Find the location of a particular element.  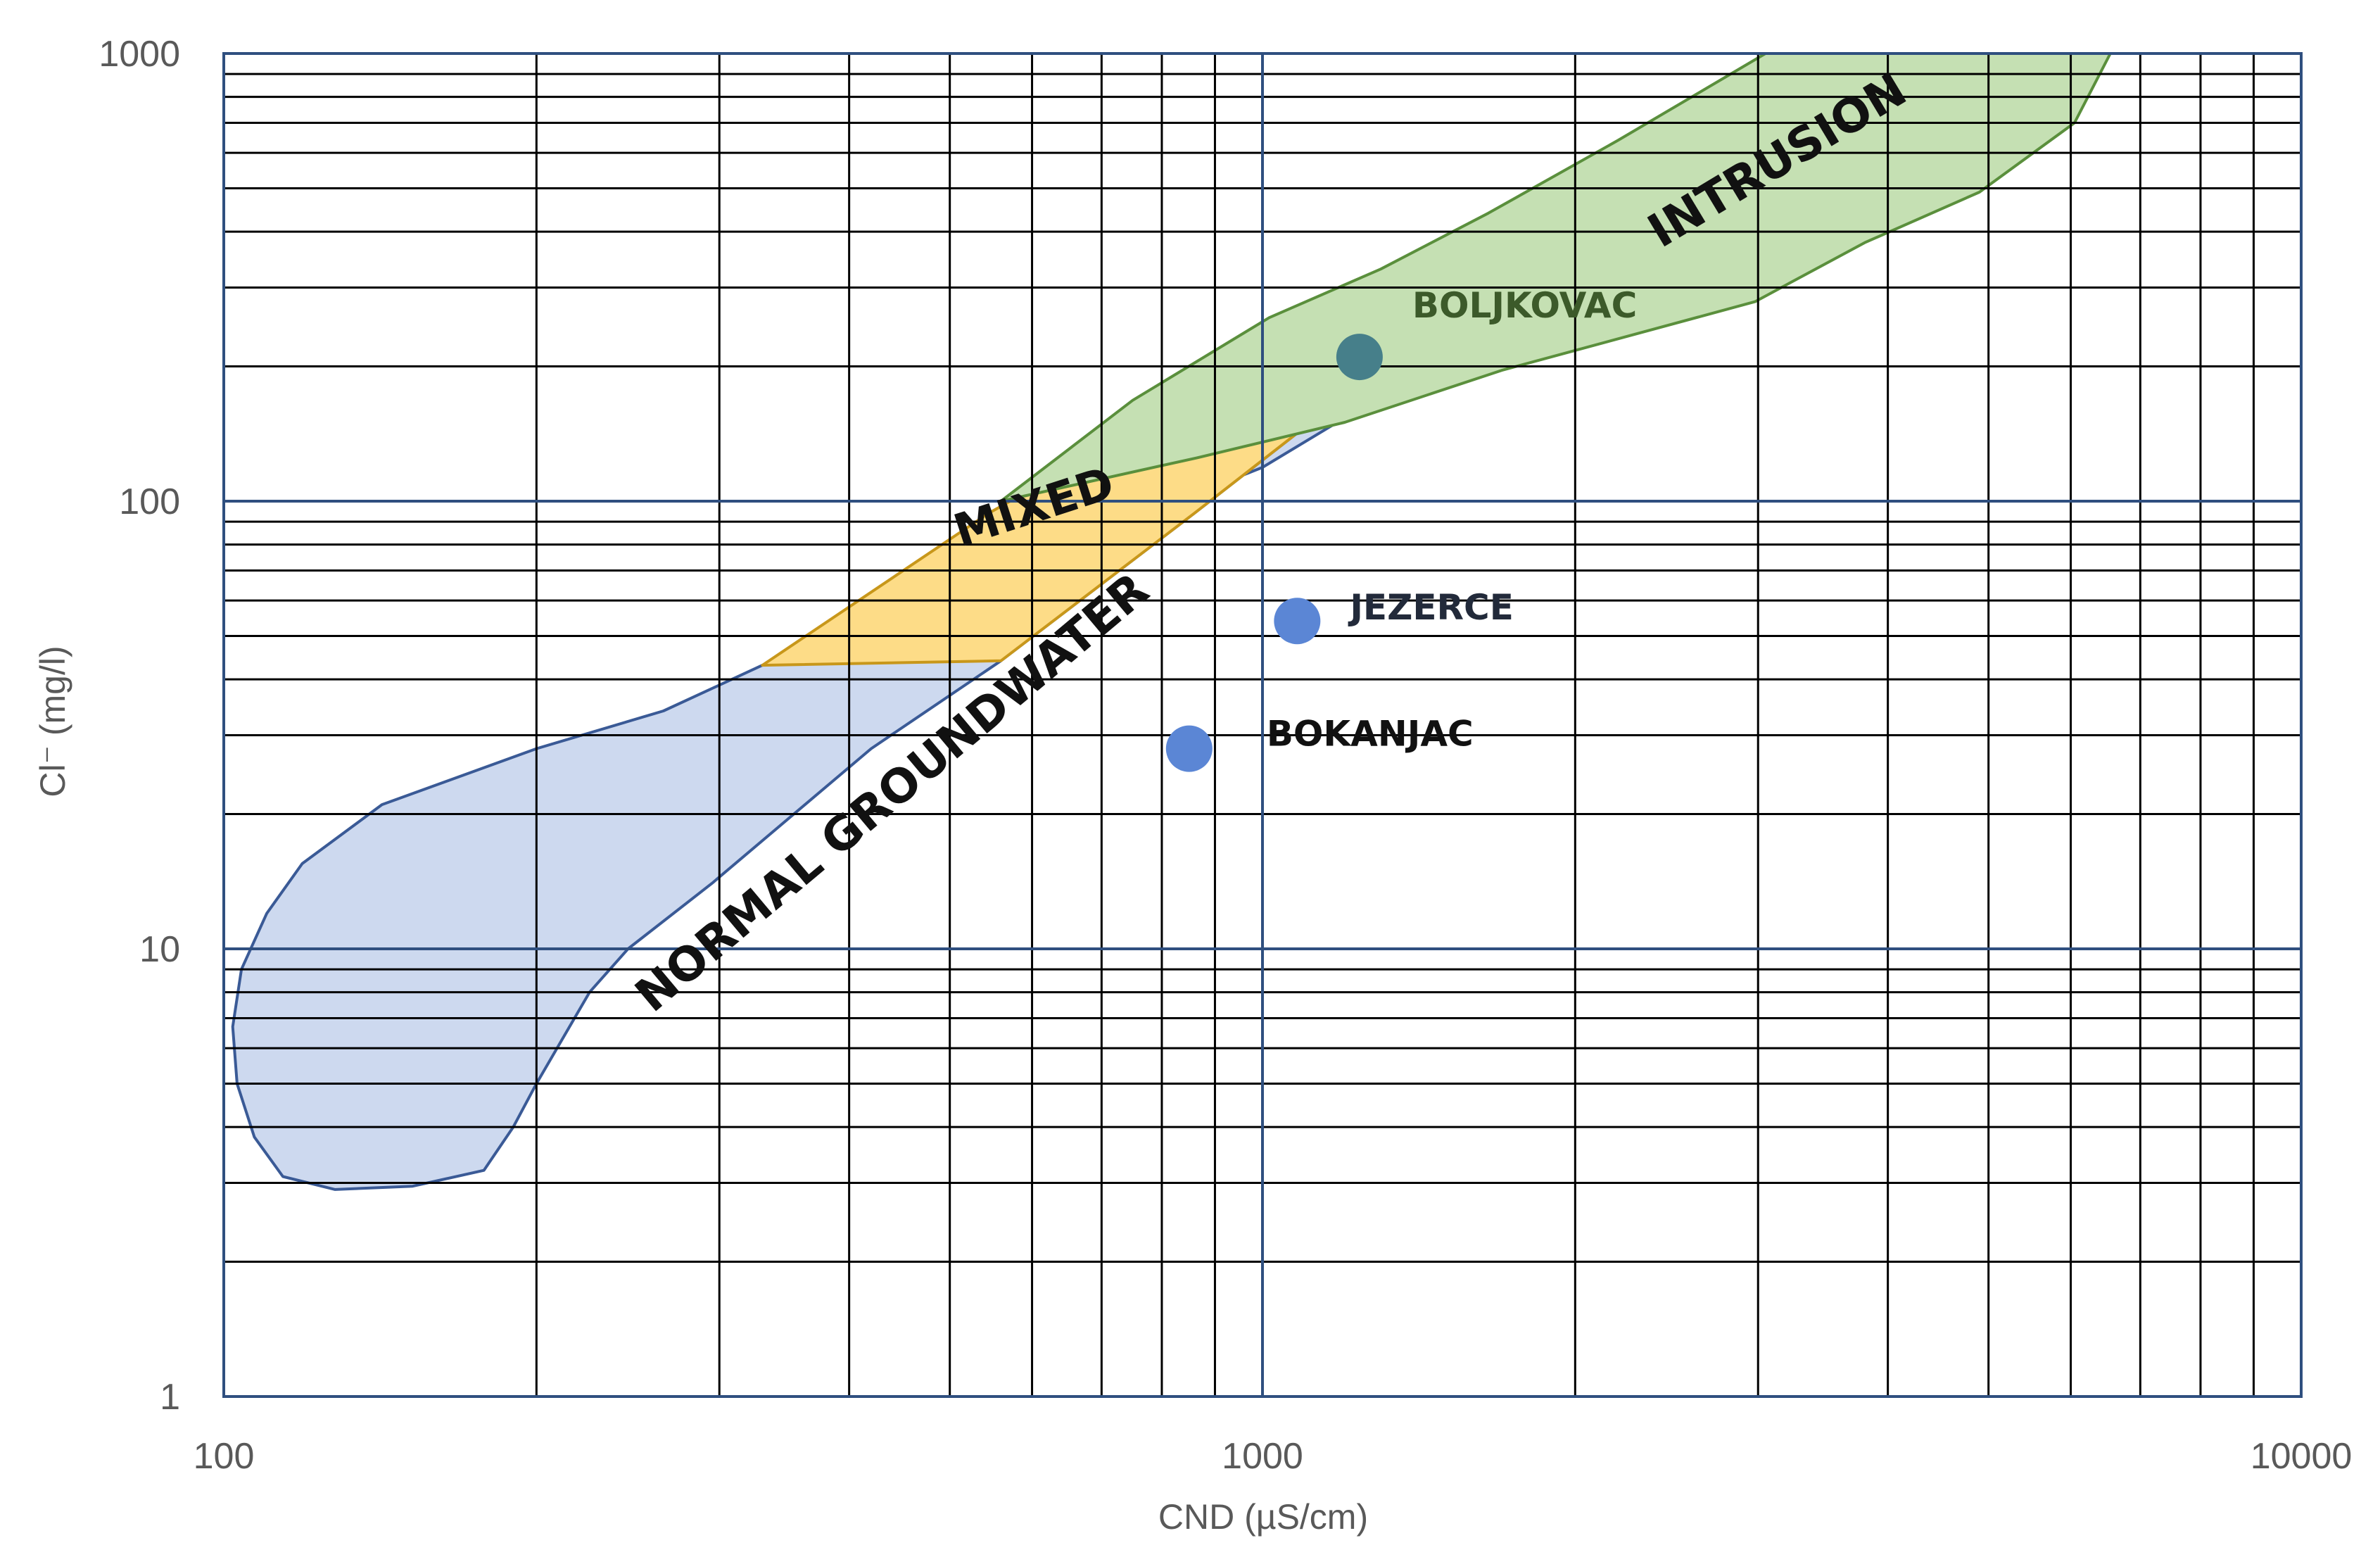

data-label-jezerce: JEZERCE is located at coordinates (1431, 607).